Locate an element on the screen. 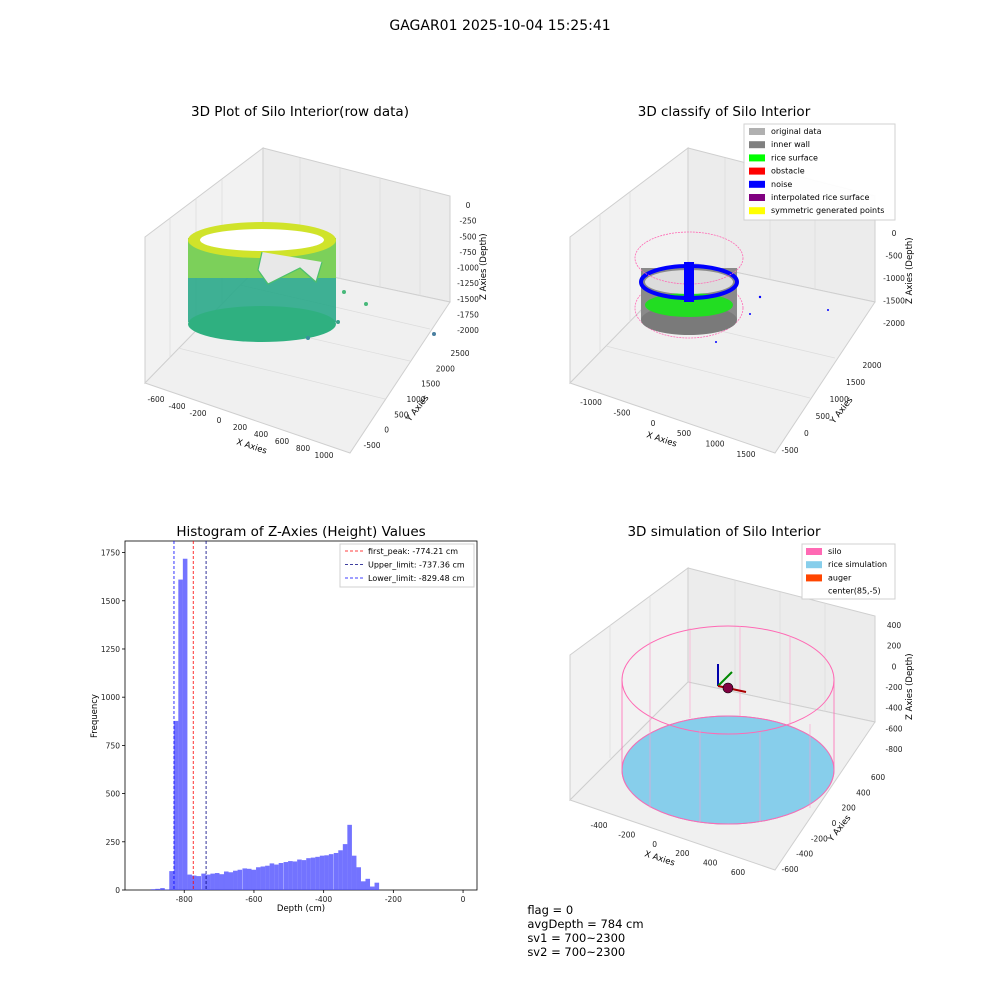 The height and width of the screenshot is (1000, 1000). legend-entry: Lower_limit: -829.48 cm is located at coordinates (416, 578).